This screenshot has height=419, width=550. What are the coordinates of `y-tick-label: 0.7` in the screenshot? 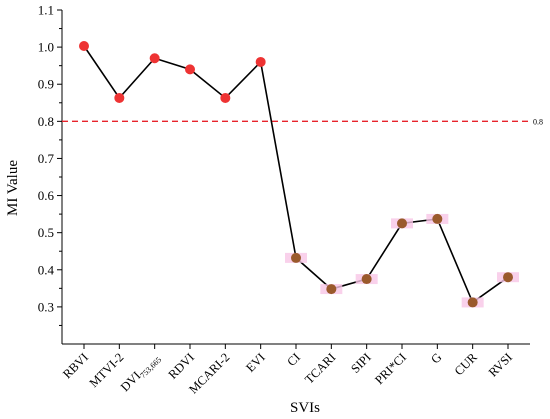 It's located at (46, 158).